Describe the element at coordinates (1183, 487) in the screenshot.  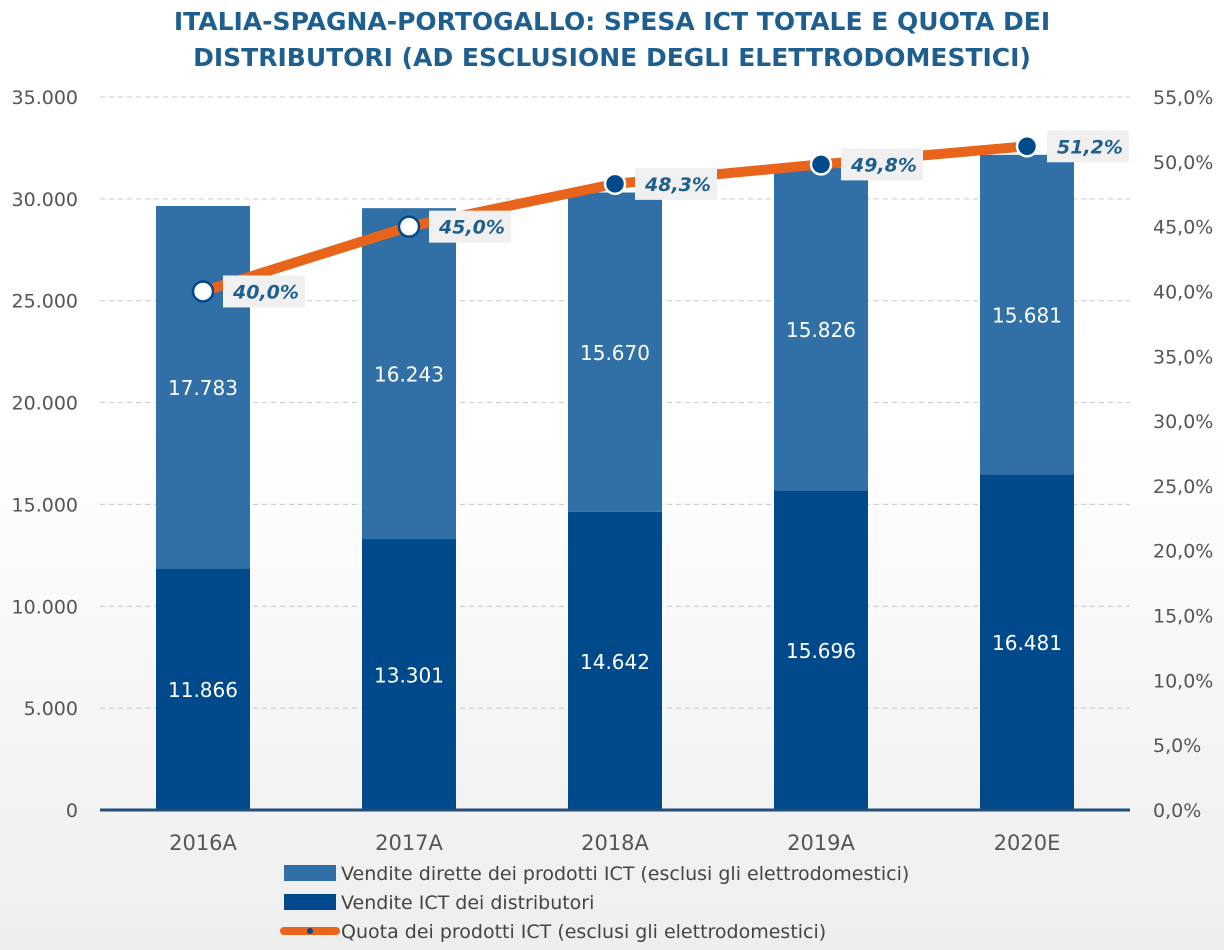
I see `right-tick-label: 25,0%` at that location.